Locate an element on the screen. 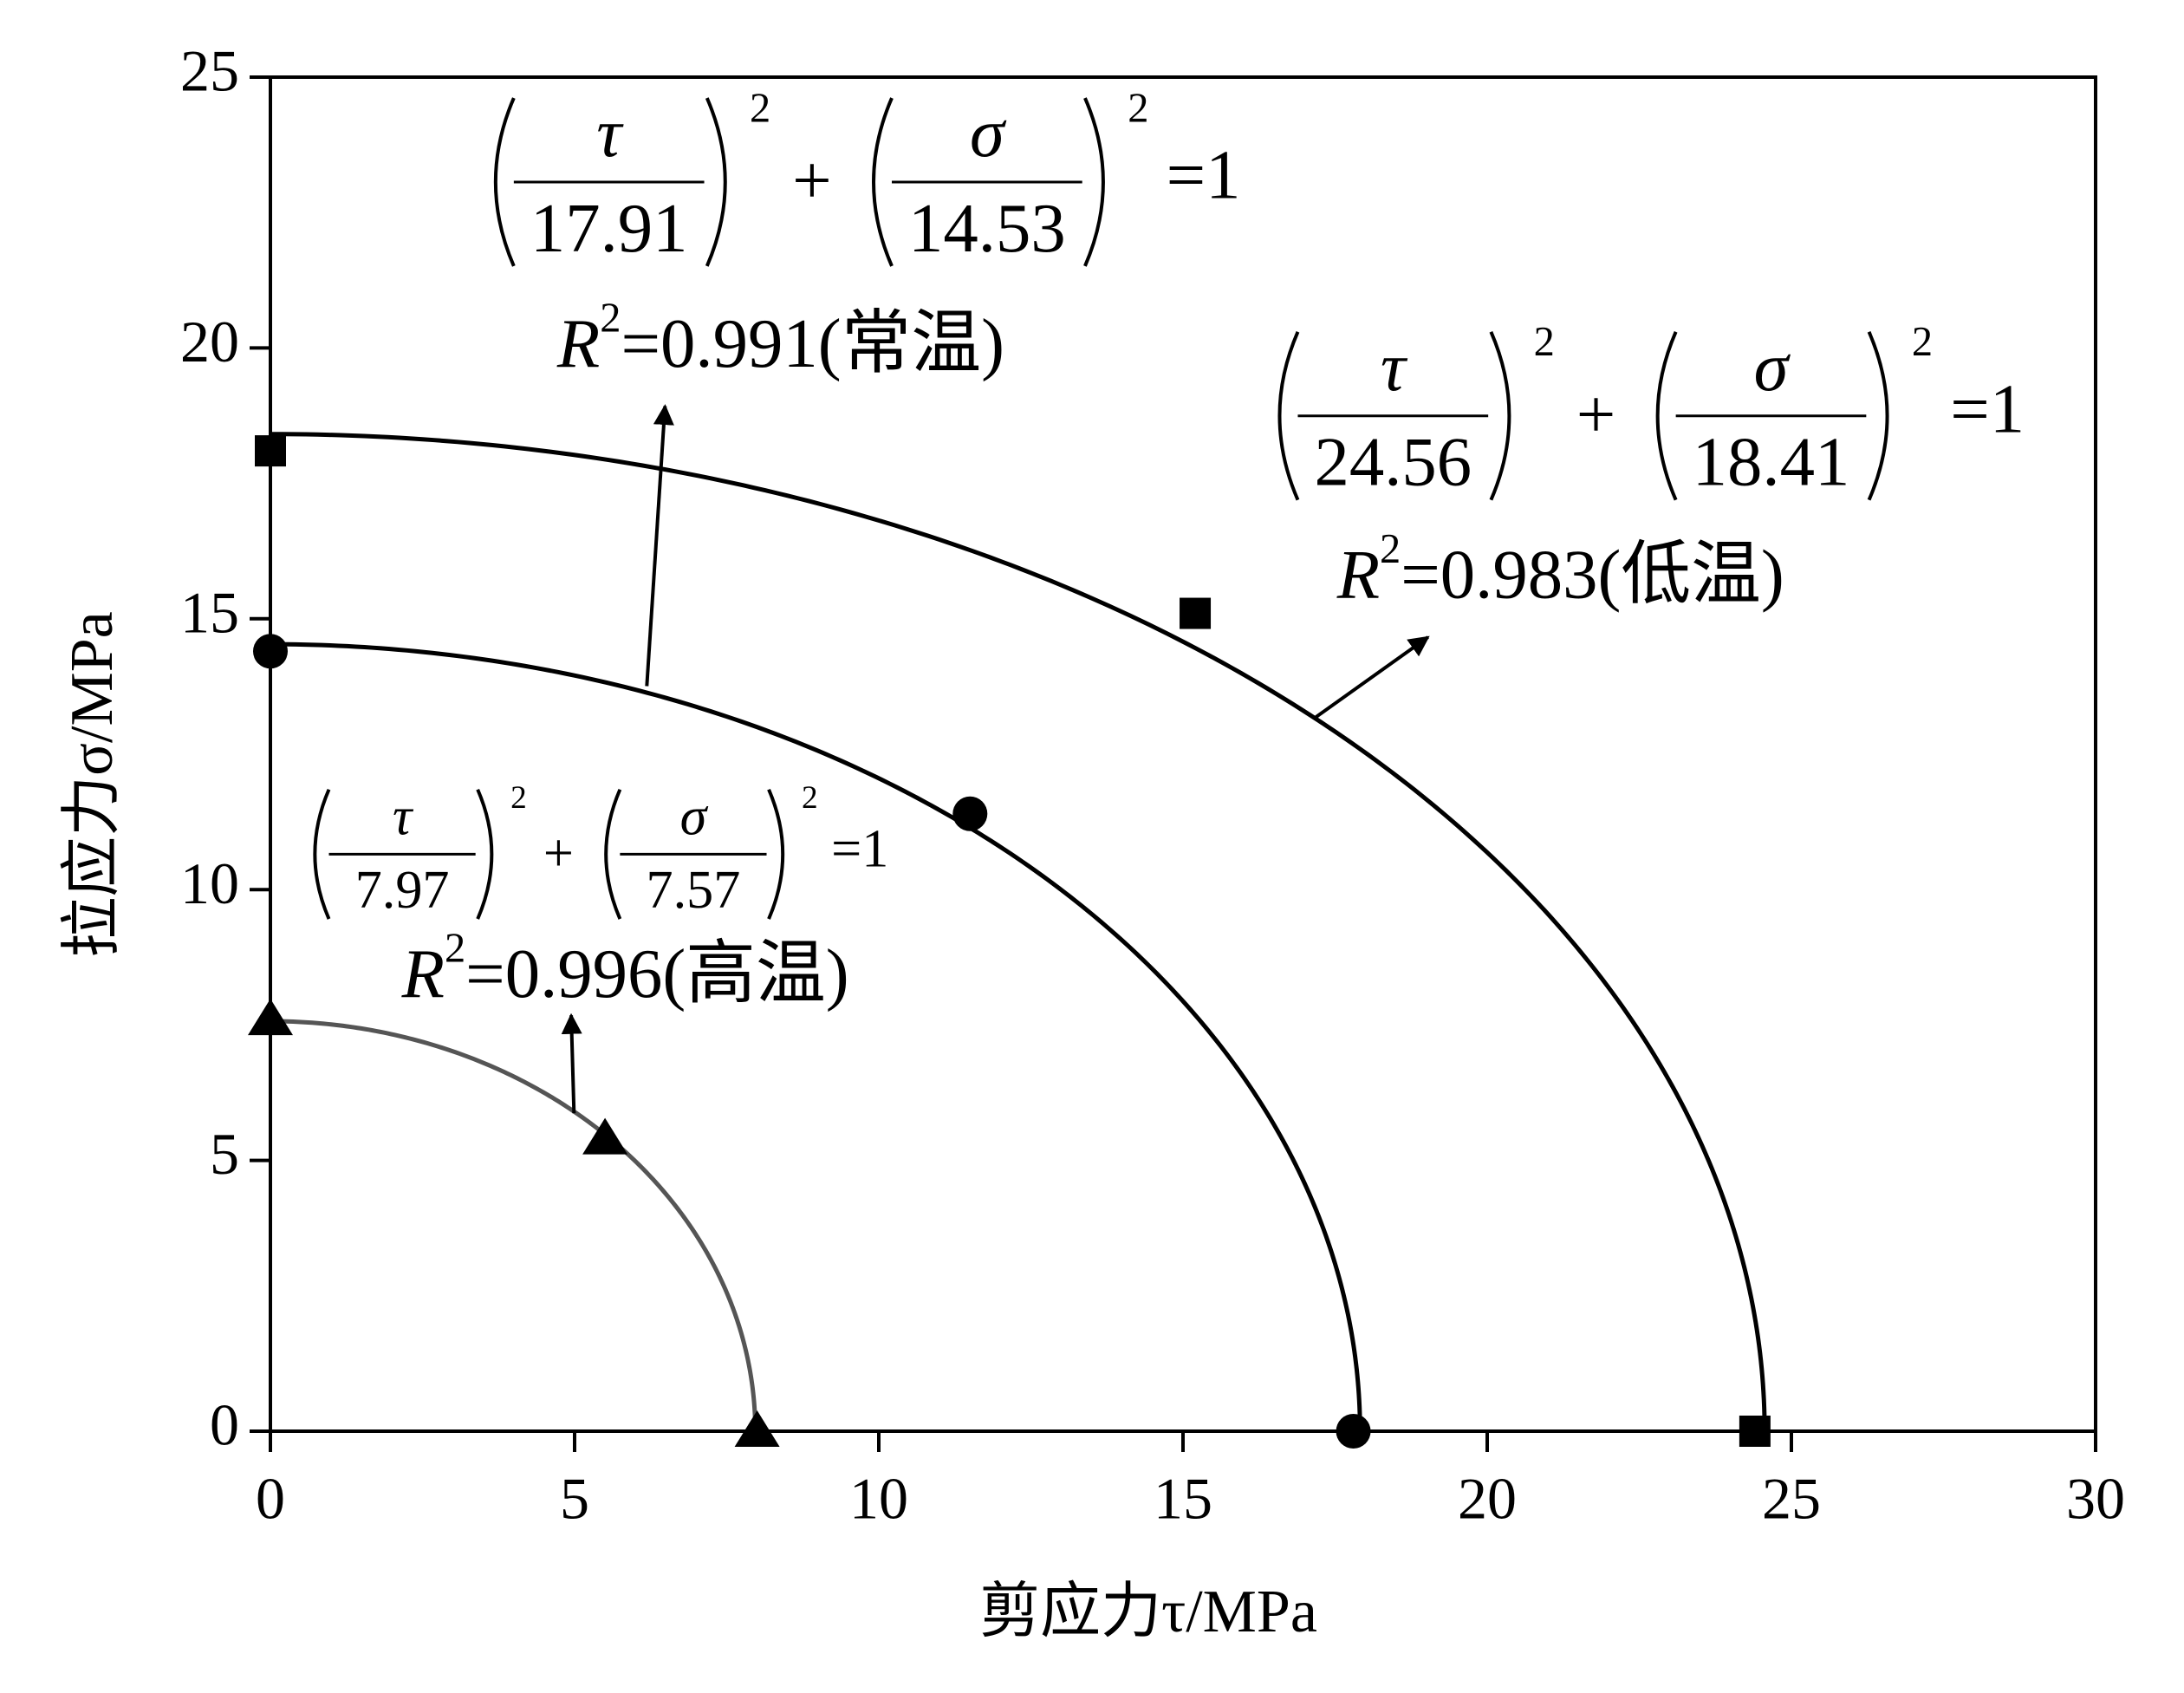  r2-label: R2=0.996(高温) is located at coordinates (625, 969).